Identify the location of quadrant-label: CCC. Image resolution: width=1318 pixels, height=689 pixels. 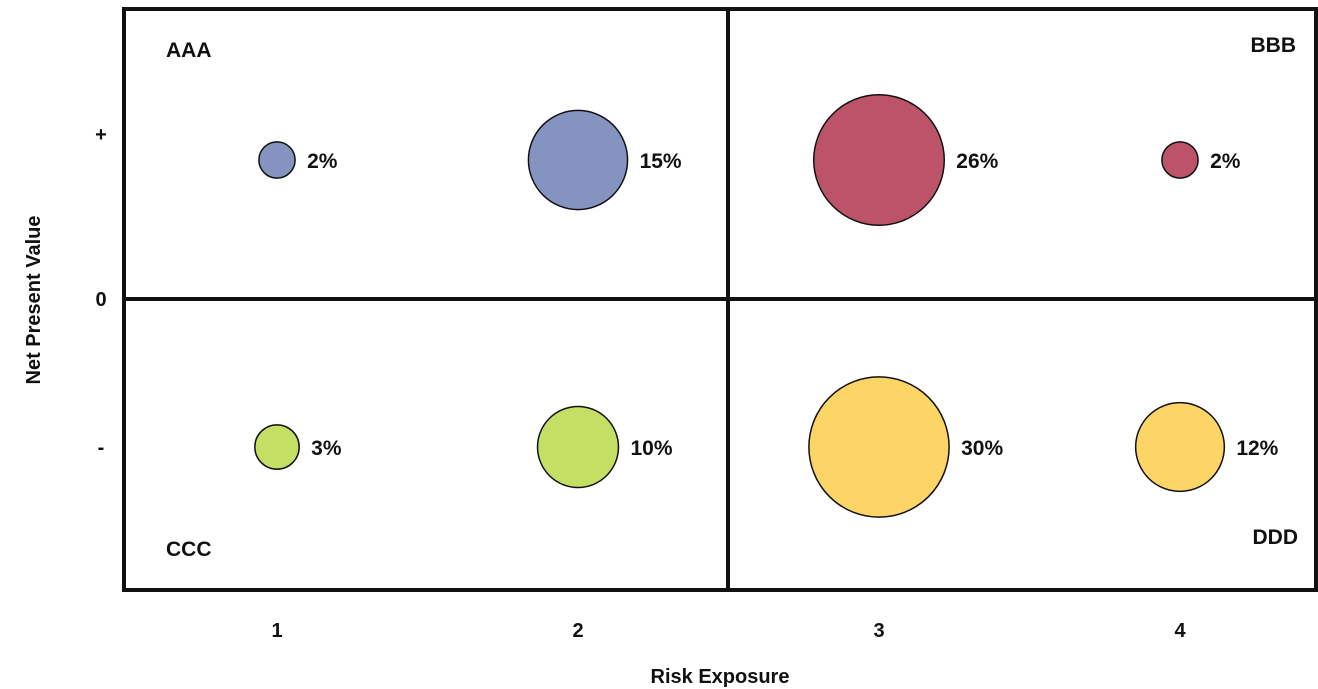
(189, 549).